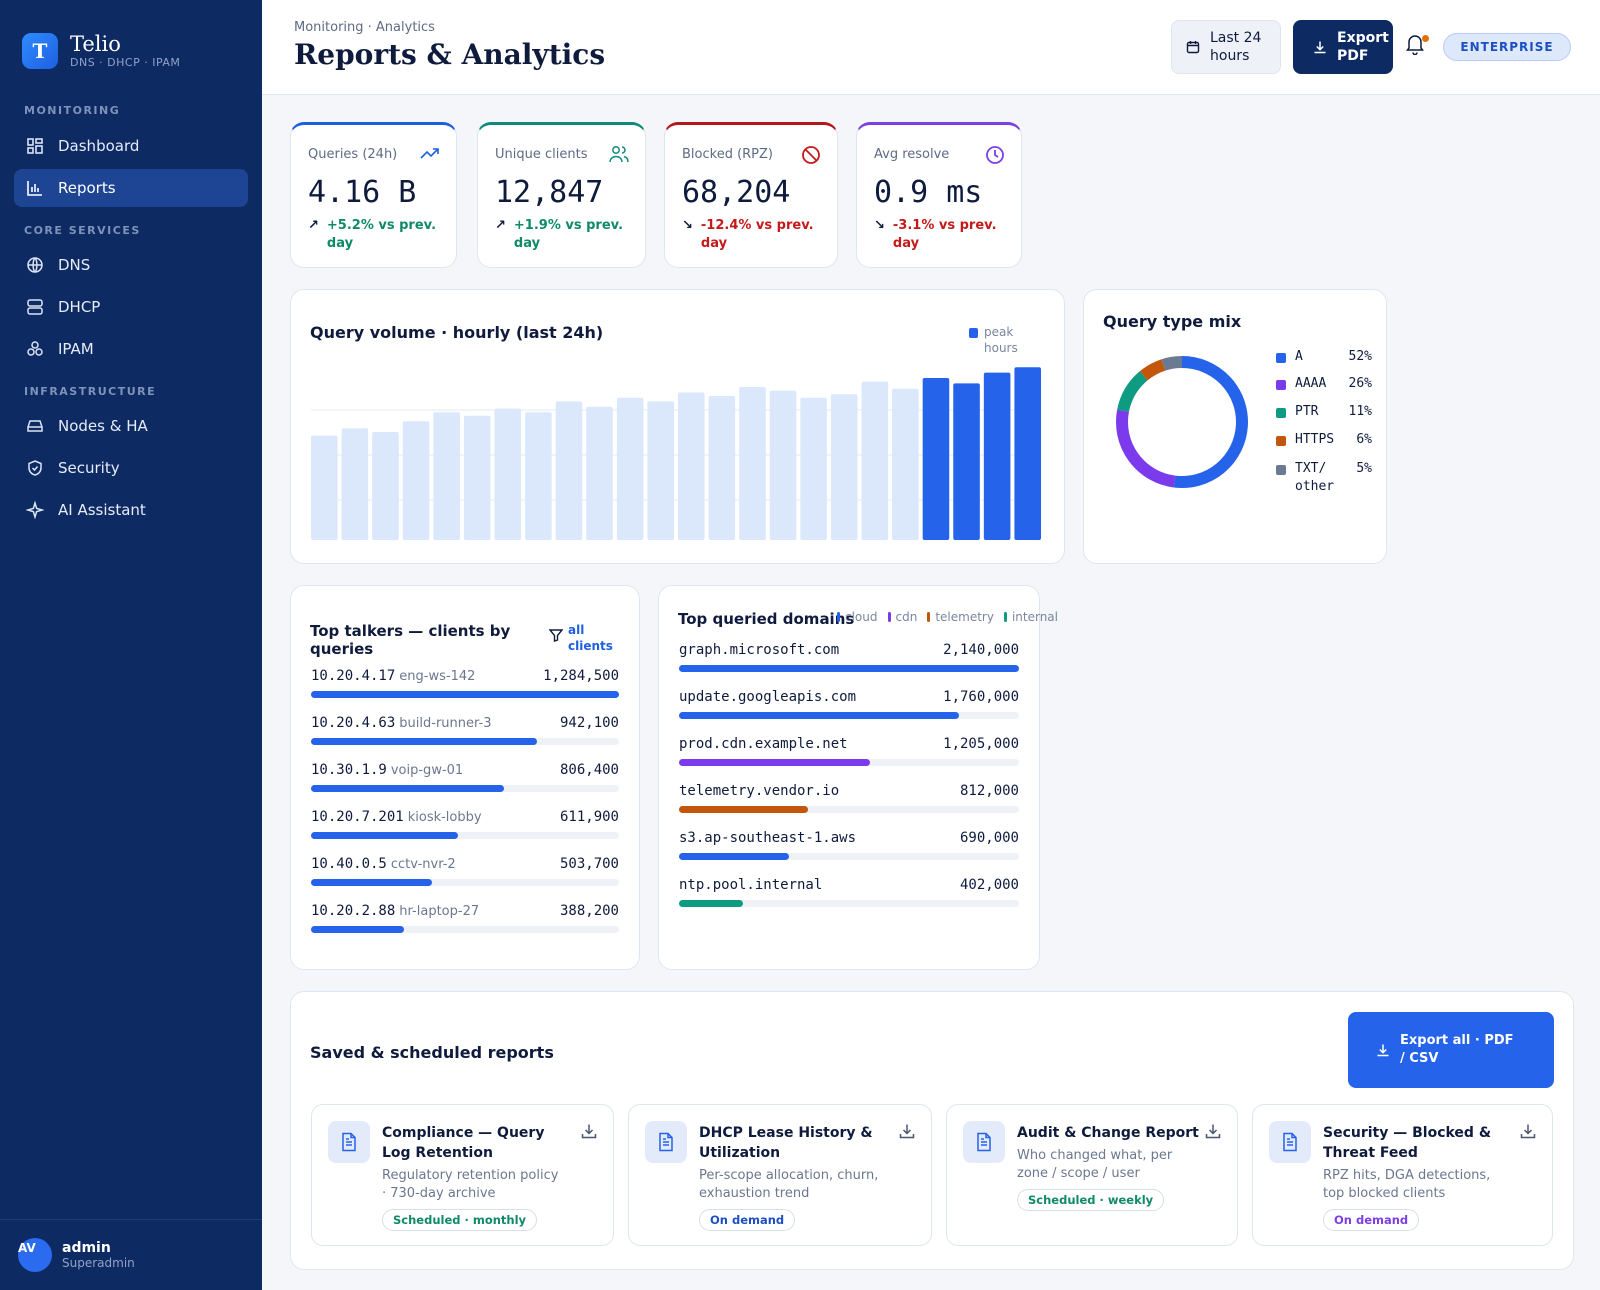 This screenshot has height=1290, width=1600. Describe the element at coordinates (465, 871) in the screenshot. I see `table-row: 10.40.0.5 cctv-nvr-2 503,700` at that location.